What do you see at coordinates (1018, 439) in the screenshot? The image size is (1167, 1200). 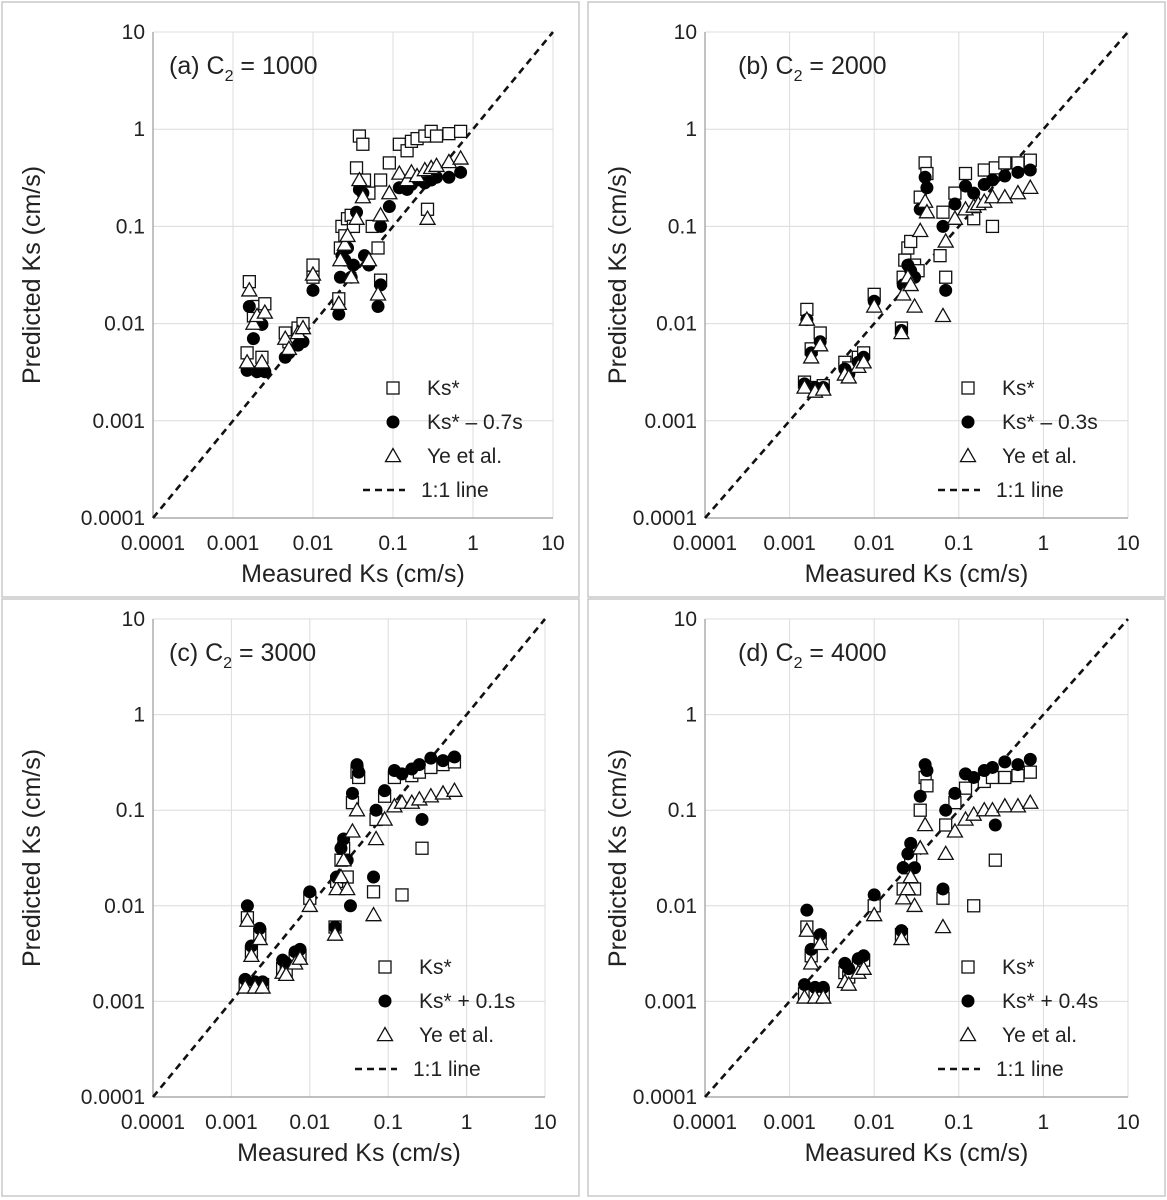 I see `legend: Ks* Ks* – 0.3s Ye et al. 1:1 line` at bounding box center [1018, 439].